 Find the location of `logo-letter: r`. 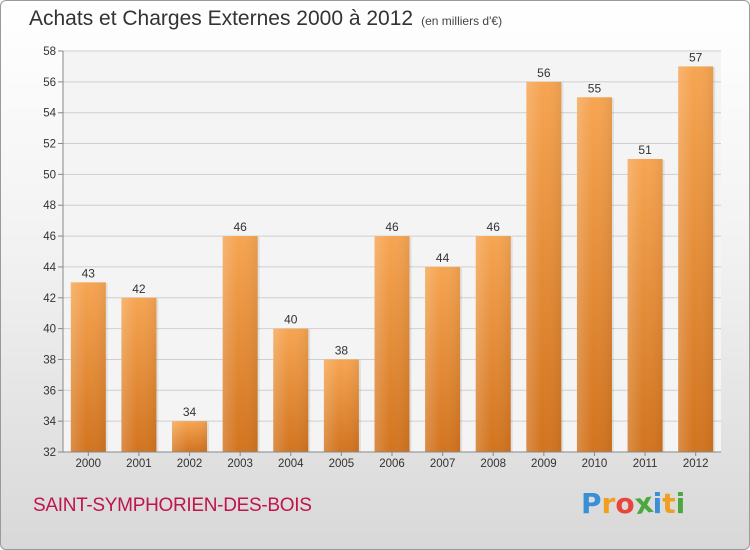

logo-letter: r is located at coordinates (608, 503).